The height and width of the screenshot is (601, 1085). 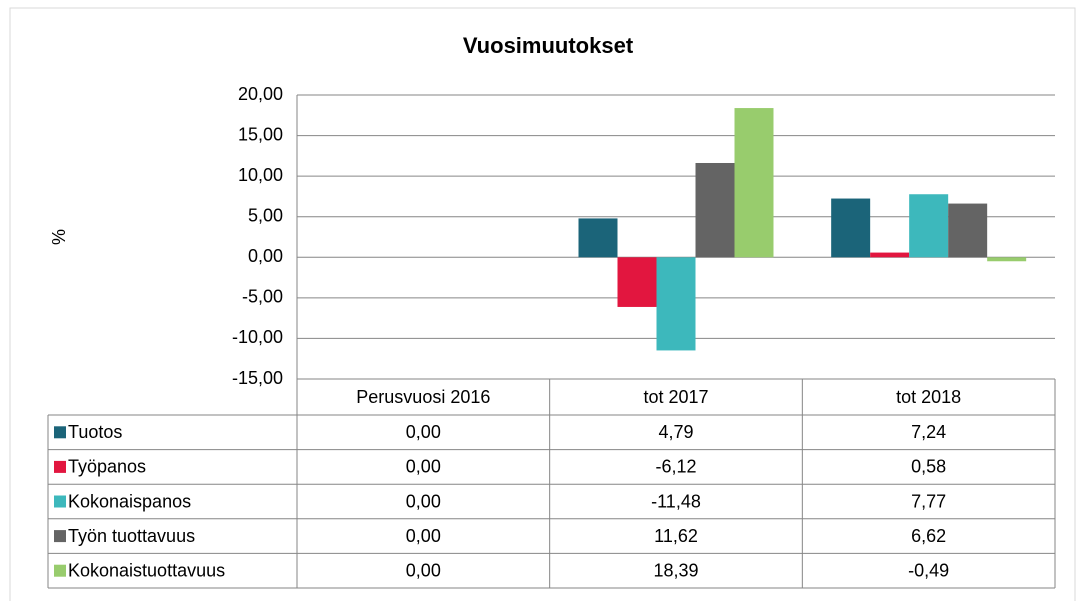 What do you see at coordinates (928, 397) in the screenshot?
I see `x-tick-label: tot 2018` at bounding box center [928, 397].